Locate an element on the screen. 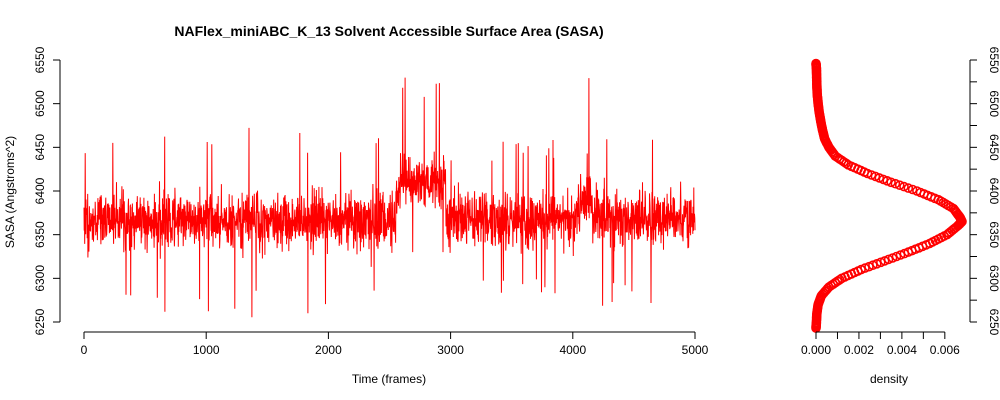 The image size is (1000, 400). density-x-tick-label: 0.004 is located at coordinates (902, 350).